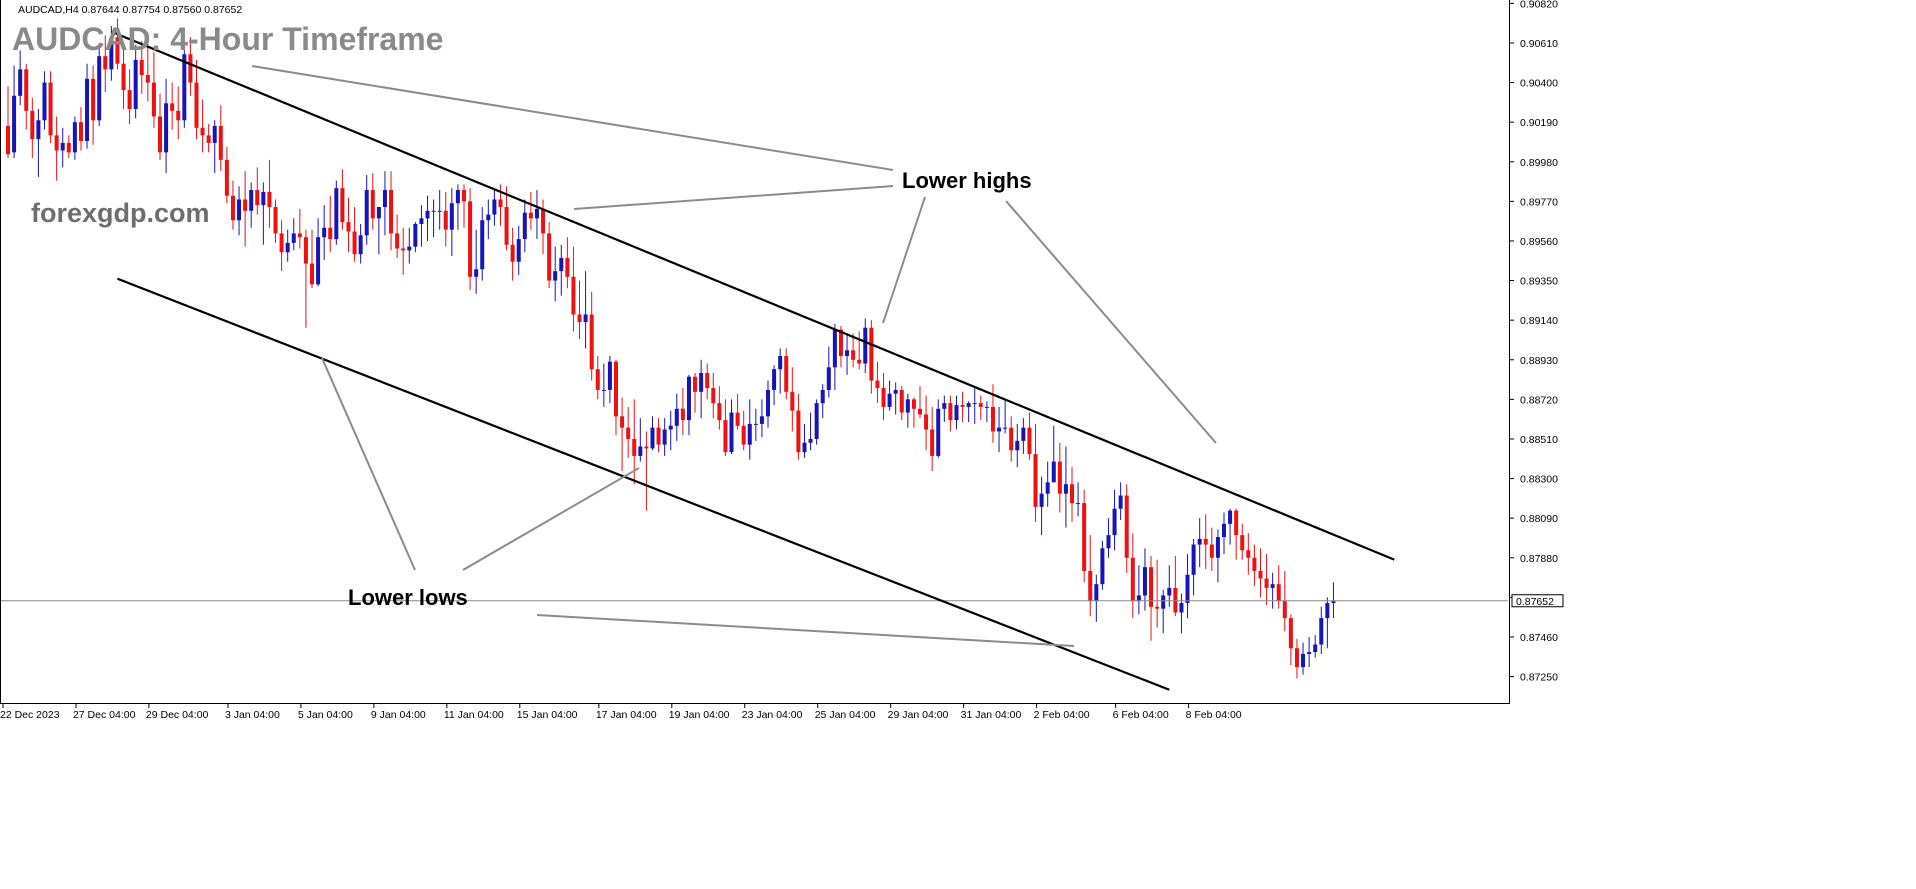  What do you see at coordinates (918, 715) in the screenshot?
I see `x-tick-label: 29 Jan 04:00` at bounding box center [918, 715].